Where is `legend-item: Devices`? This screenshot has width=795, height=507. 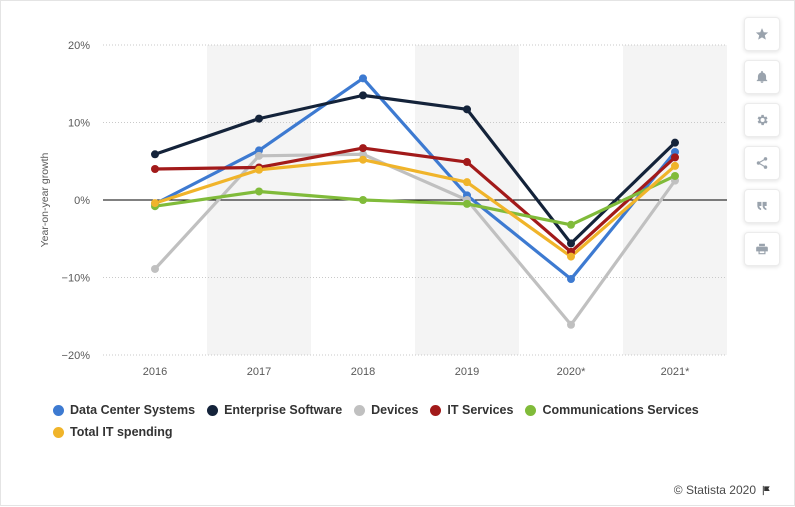
legend-item: Devices is located at coordinates (386, 410).